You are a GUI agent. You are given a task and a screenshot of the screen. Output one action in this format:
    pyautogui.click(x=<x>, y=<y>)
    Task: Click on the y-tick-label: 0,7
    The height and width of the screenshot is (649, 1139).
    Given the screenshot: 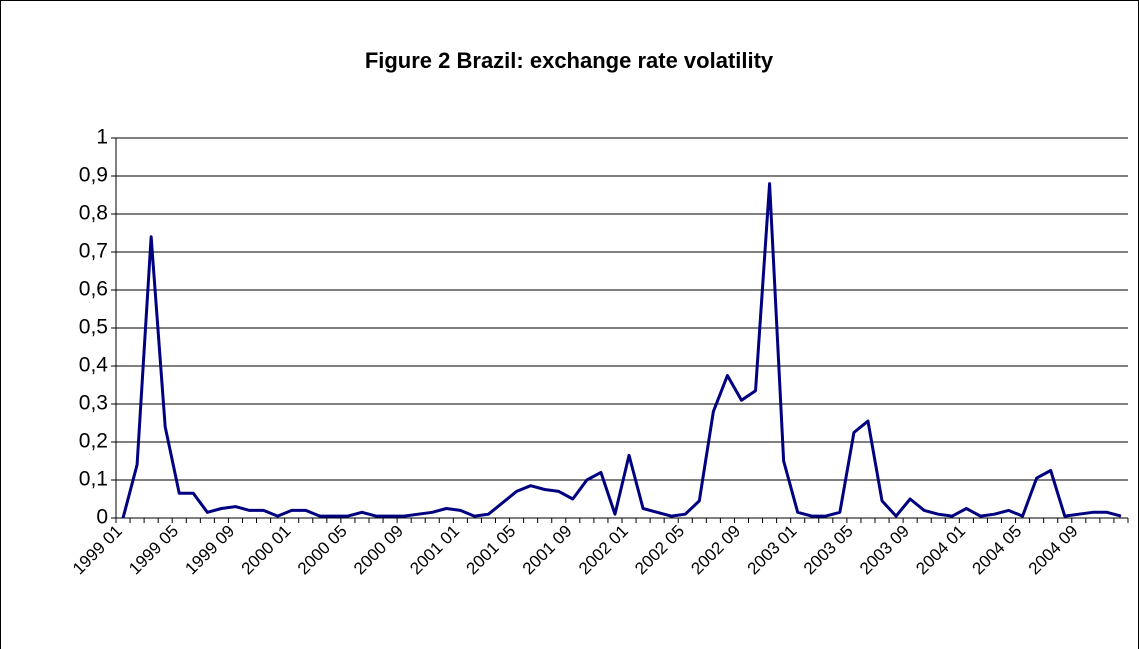 What is the action you would take?
    pyautogui.click(x=93, y=251)
    